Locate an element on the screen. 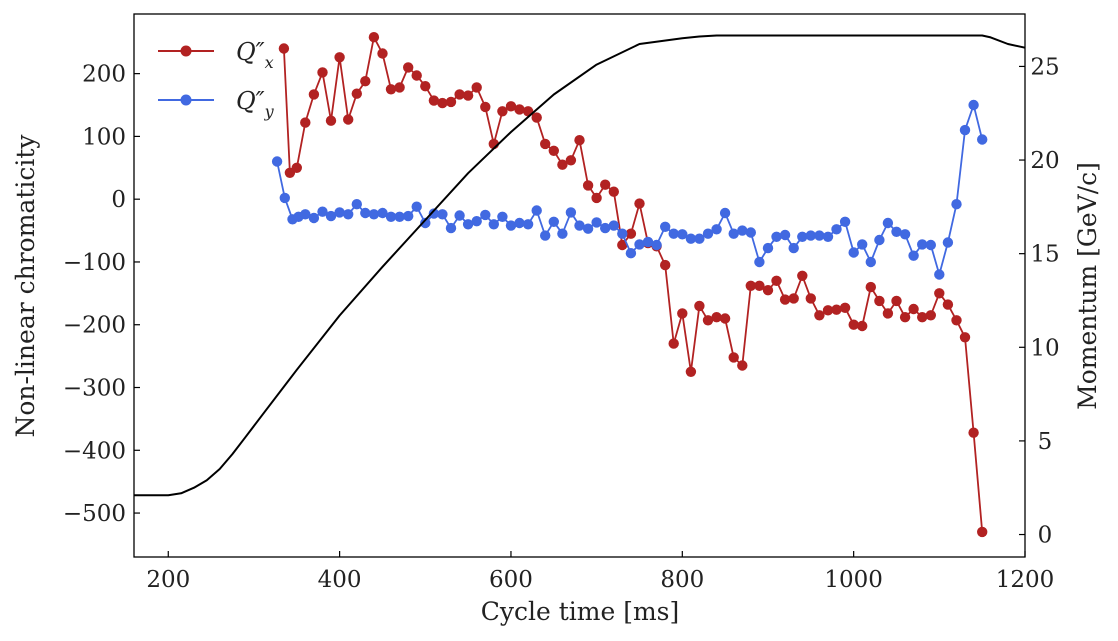  legend-label-qy: Q″y is located at coordinates (255, 104).